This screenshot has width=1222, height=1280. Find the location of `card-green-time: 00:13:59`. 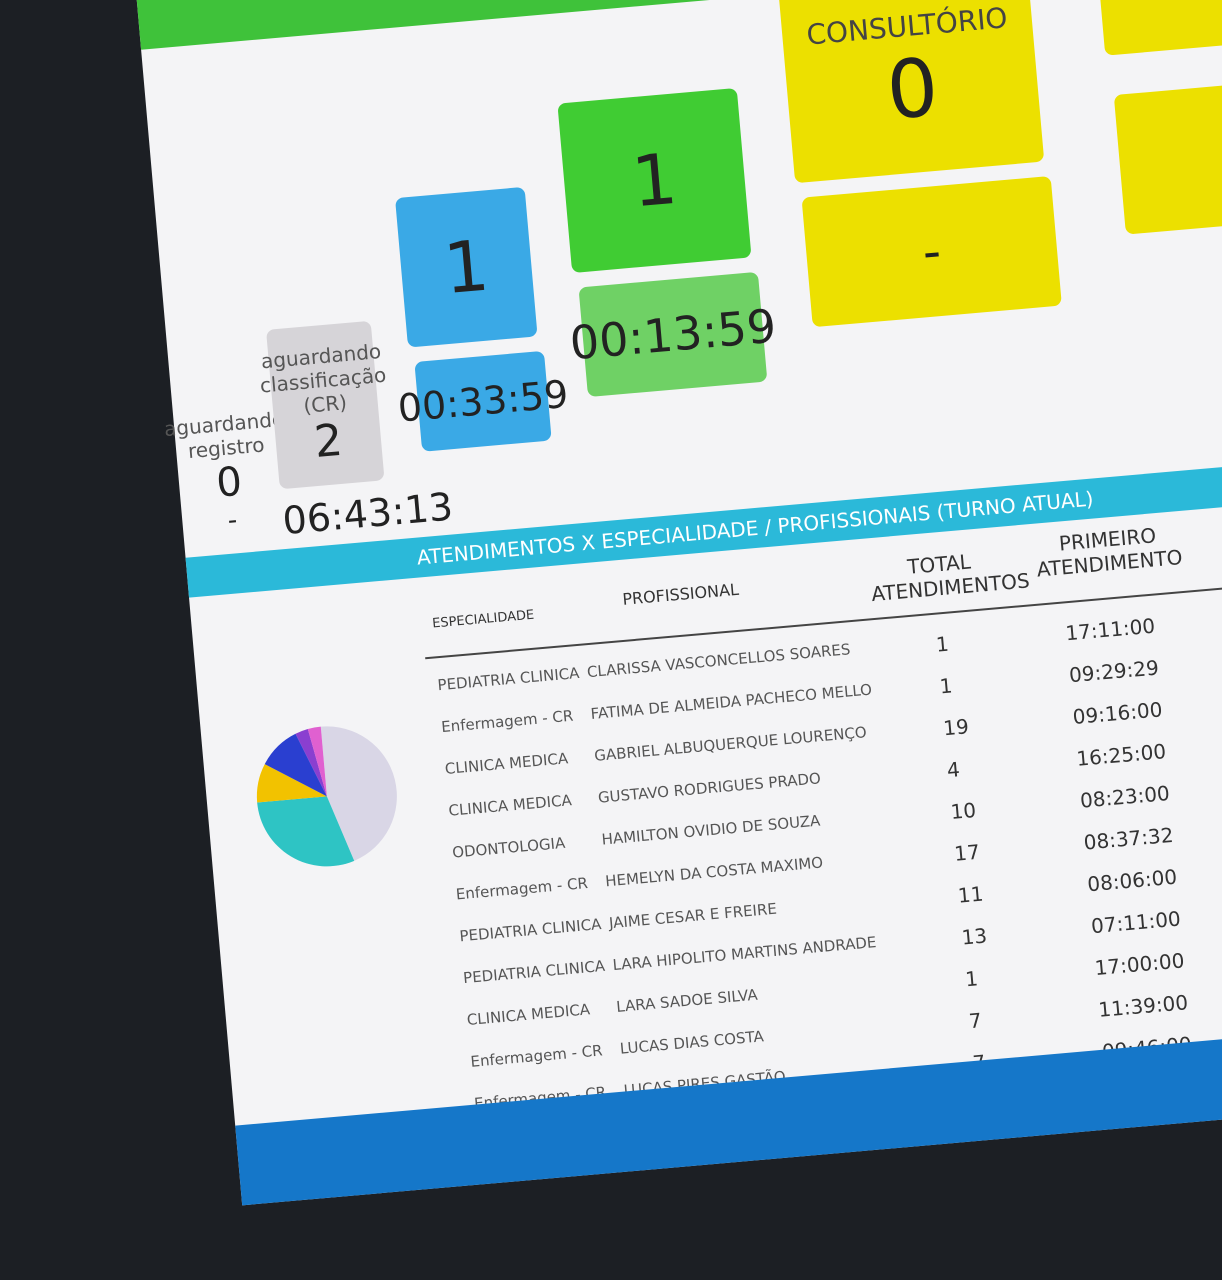

card-green-time: 00:13:59 is located at coordinates (673, 334).